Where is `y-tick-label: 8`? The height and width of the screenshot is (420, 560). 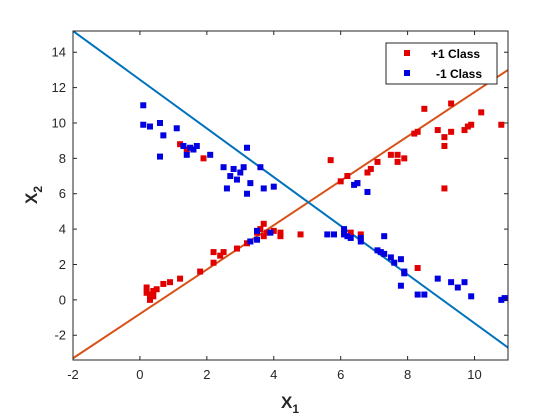 y-tick-label: 8 is located at coordinates (62, 158).